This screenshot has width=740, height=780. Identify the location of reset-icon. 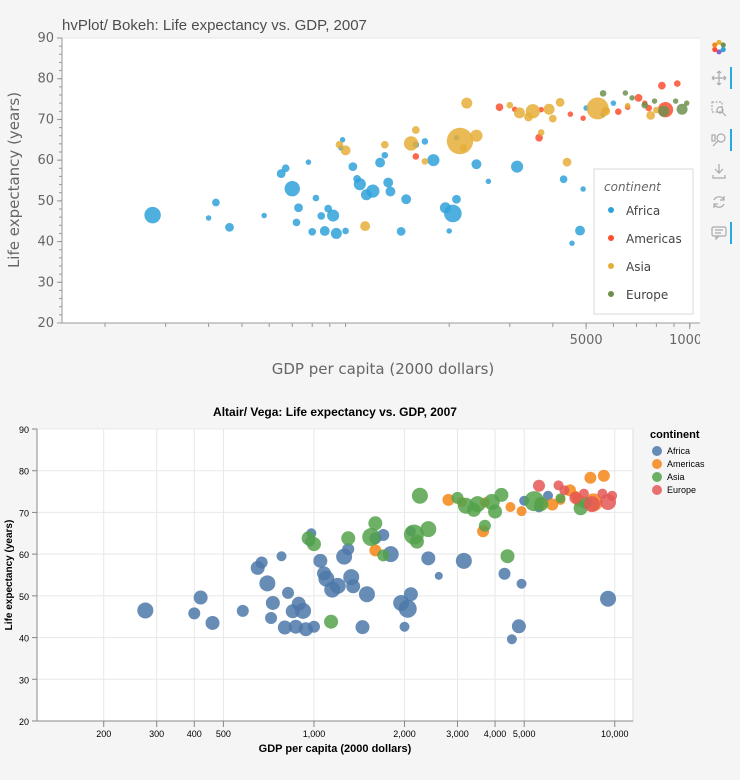
(719, 202).